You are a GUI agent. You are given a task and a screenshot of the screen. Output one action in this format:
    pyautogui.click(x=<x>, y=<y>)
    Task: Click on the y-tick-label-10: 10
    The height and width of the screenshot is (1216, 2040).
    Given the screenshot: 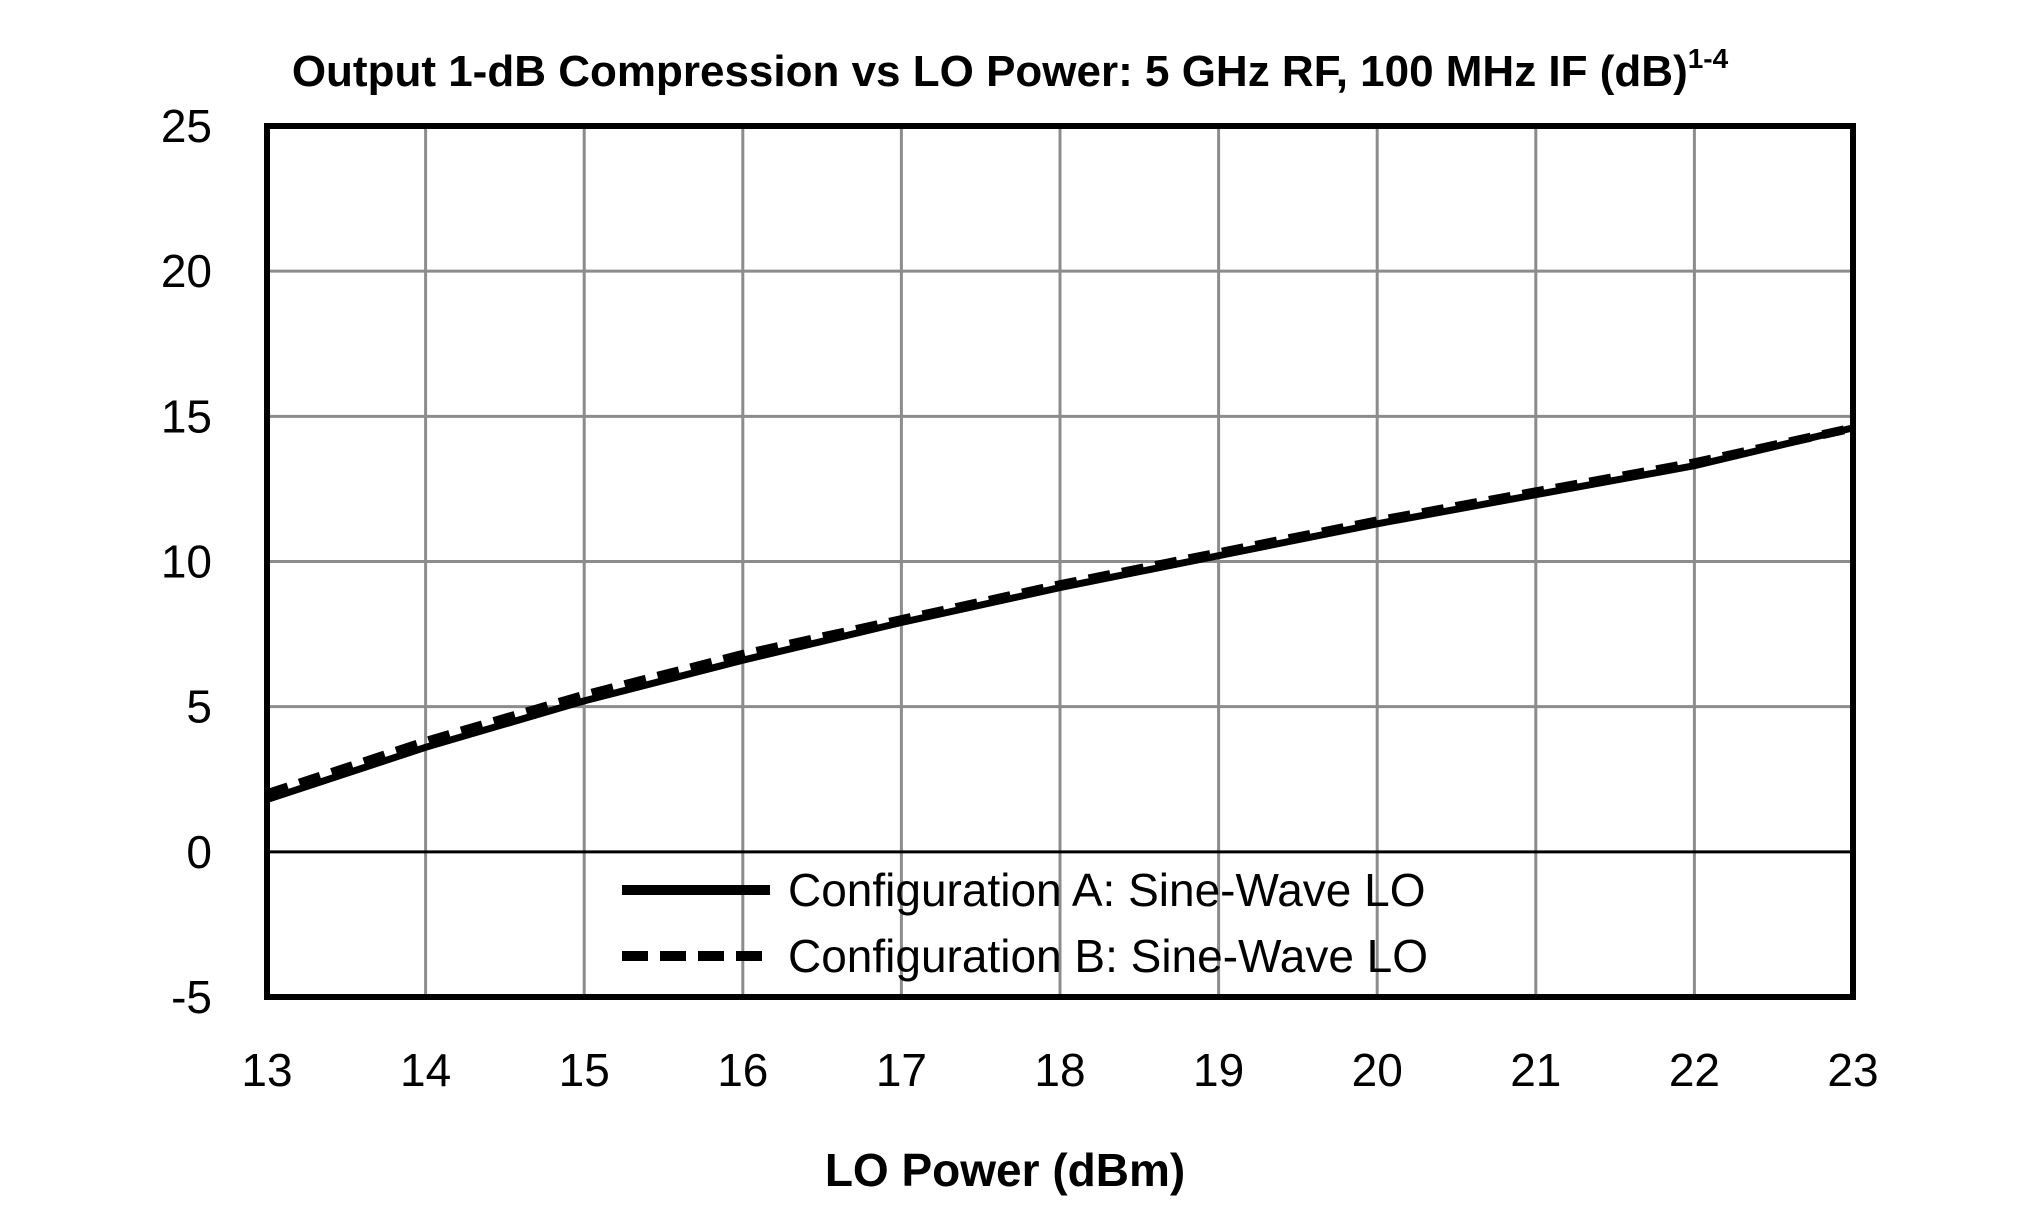 What is the action you would take?
    pyautogui.click(x=186, y=562)
    